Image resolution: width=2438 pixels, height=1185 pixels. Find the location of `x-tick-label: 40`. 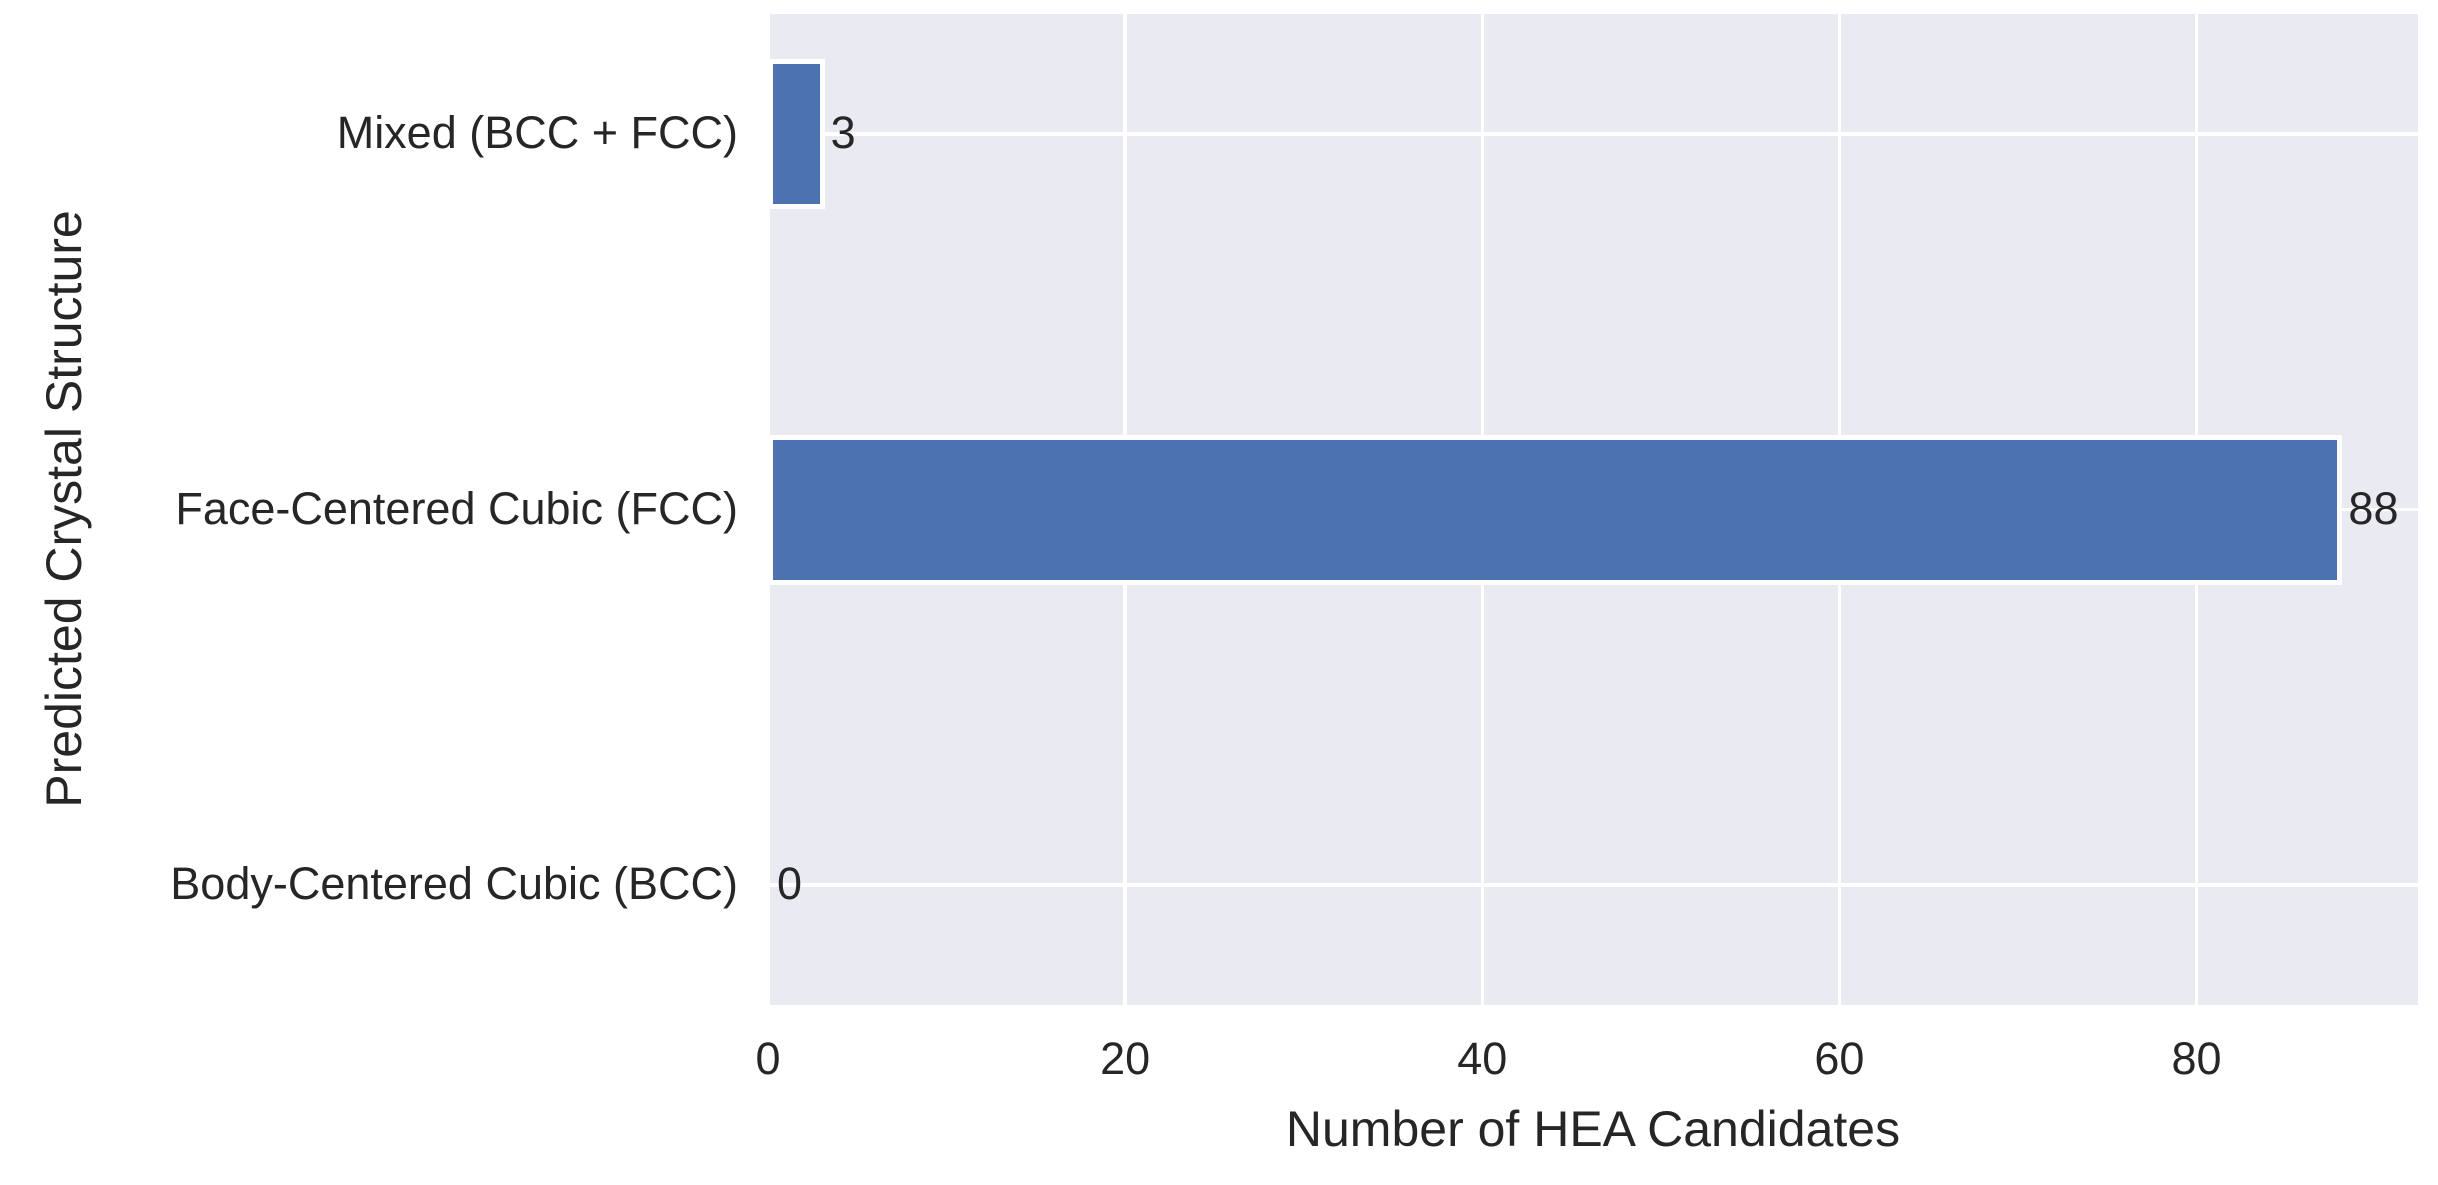

x-tick-label: 40 is located at coordinates (1482, 1058).